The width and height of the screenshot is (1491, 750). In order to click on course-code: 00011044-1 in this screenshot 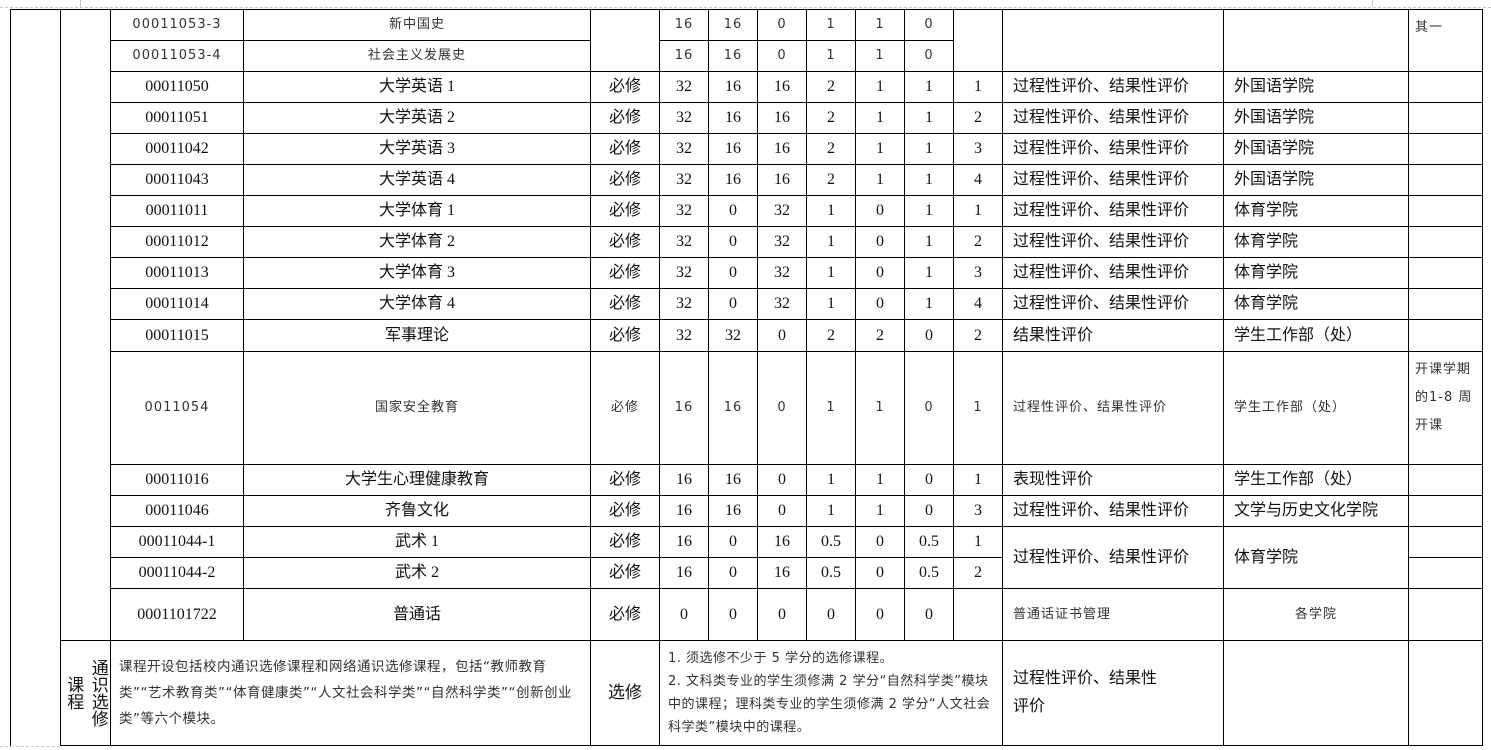, I will do `click(177, 542)`.